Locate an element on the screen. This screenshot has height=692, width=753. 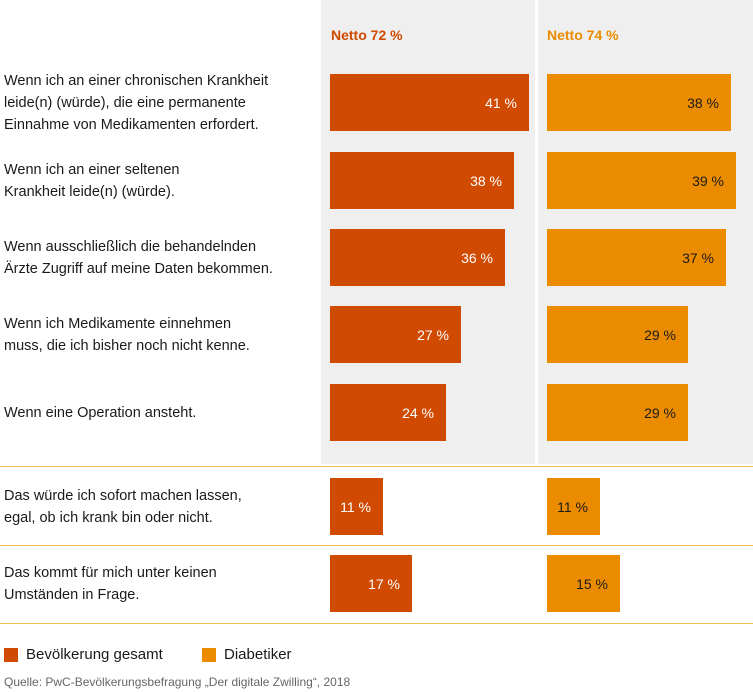
bar-value-label: 36 % is located at coordinates (477, 257).